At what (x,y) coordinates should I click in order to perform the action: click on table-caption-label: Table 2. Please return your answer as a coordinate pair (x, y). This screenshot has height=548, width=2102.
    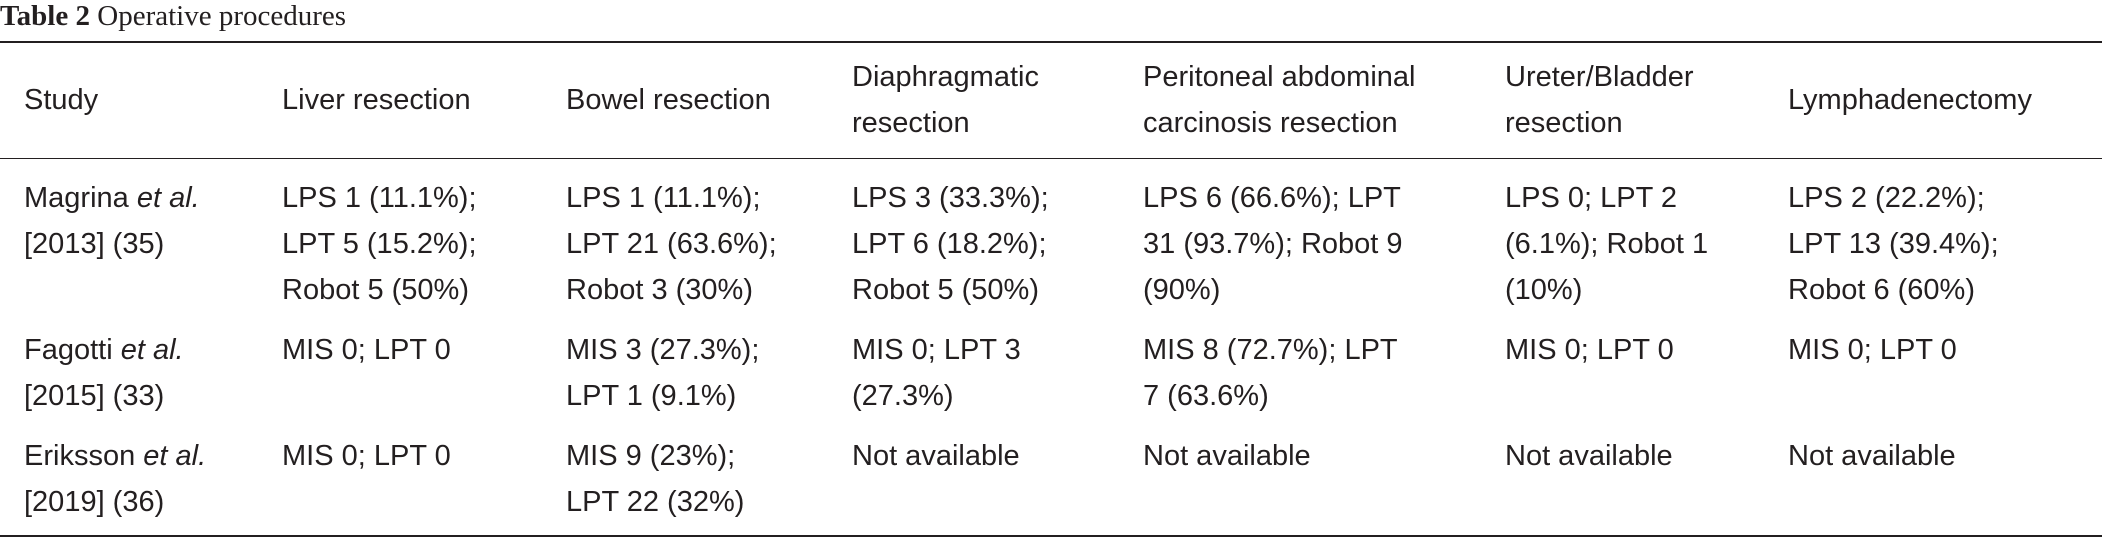
    Looking at the image, I should click on (45, 16).